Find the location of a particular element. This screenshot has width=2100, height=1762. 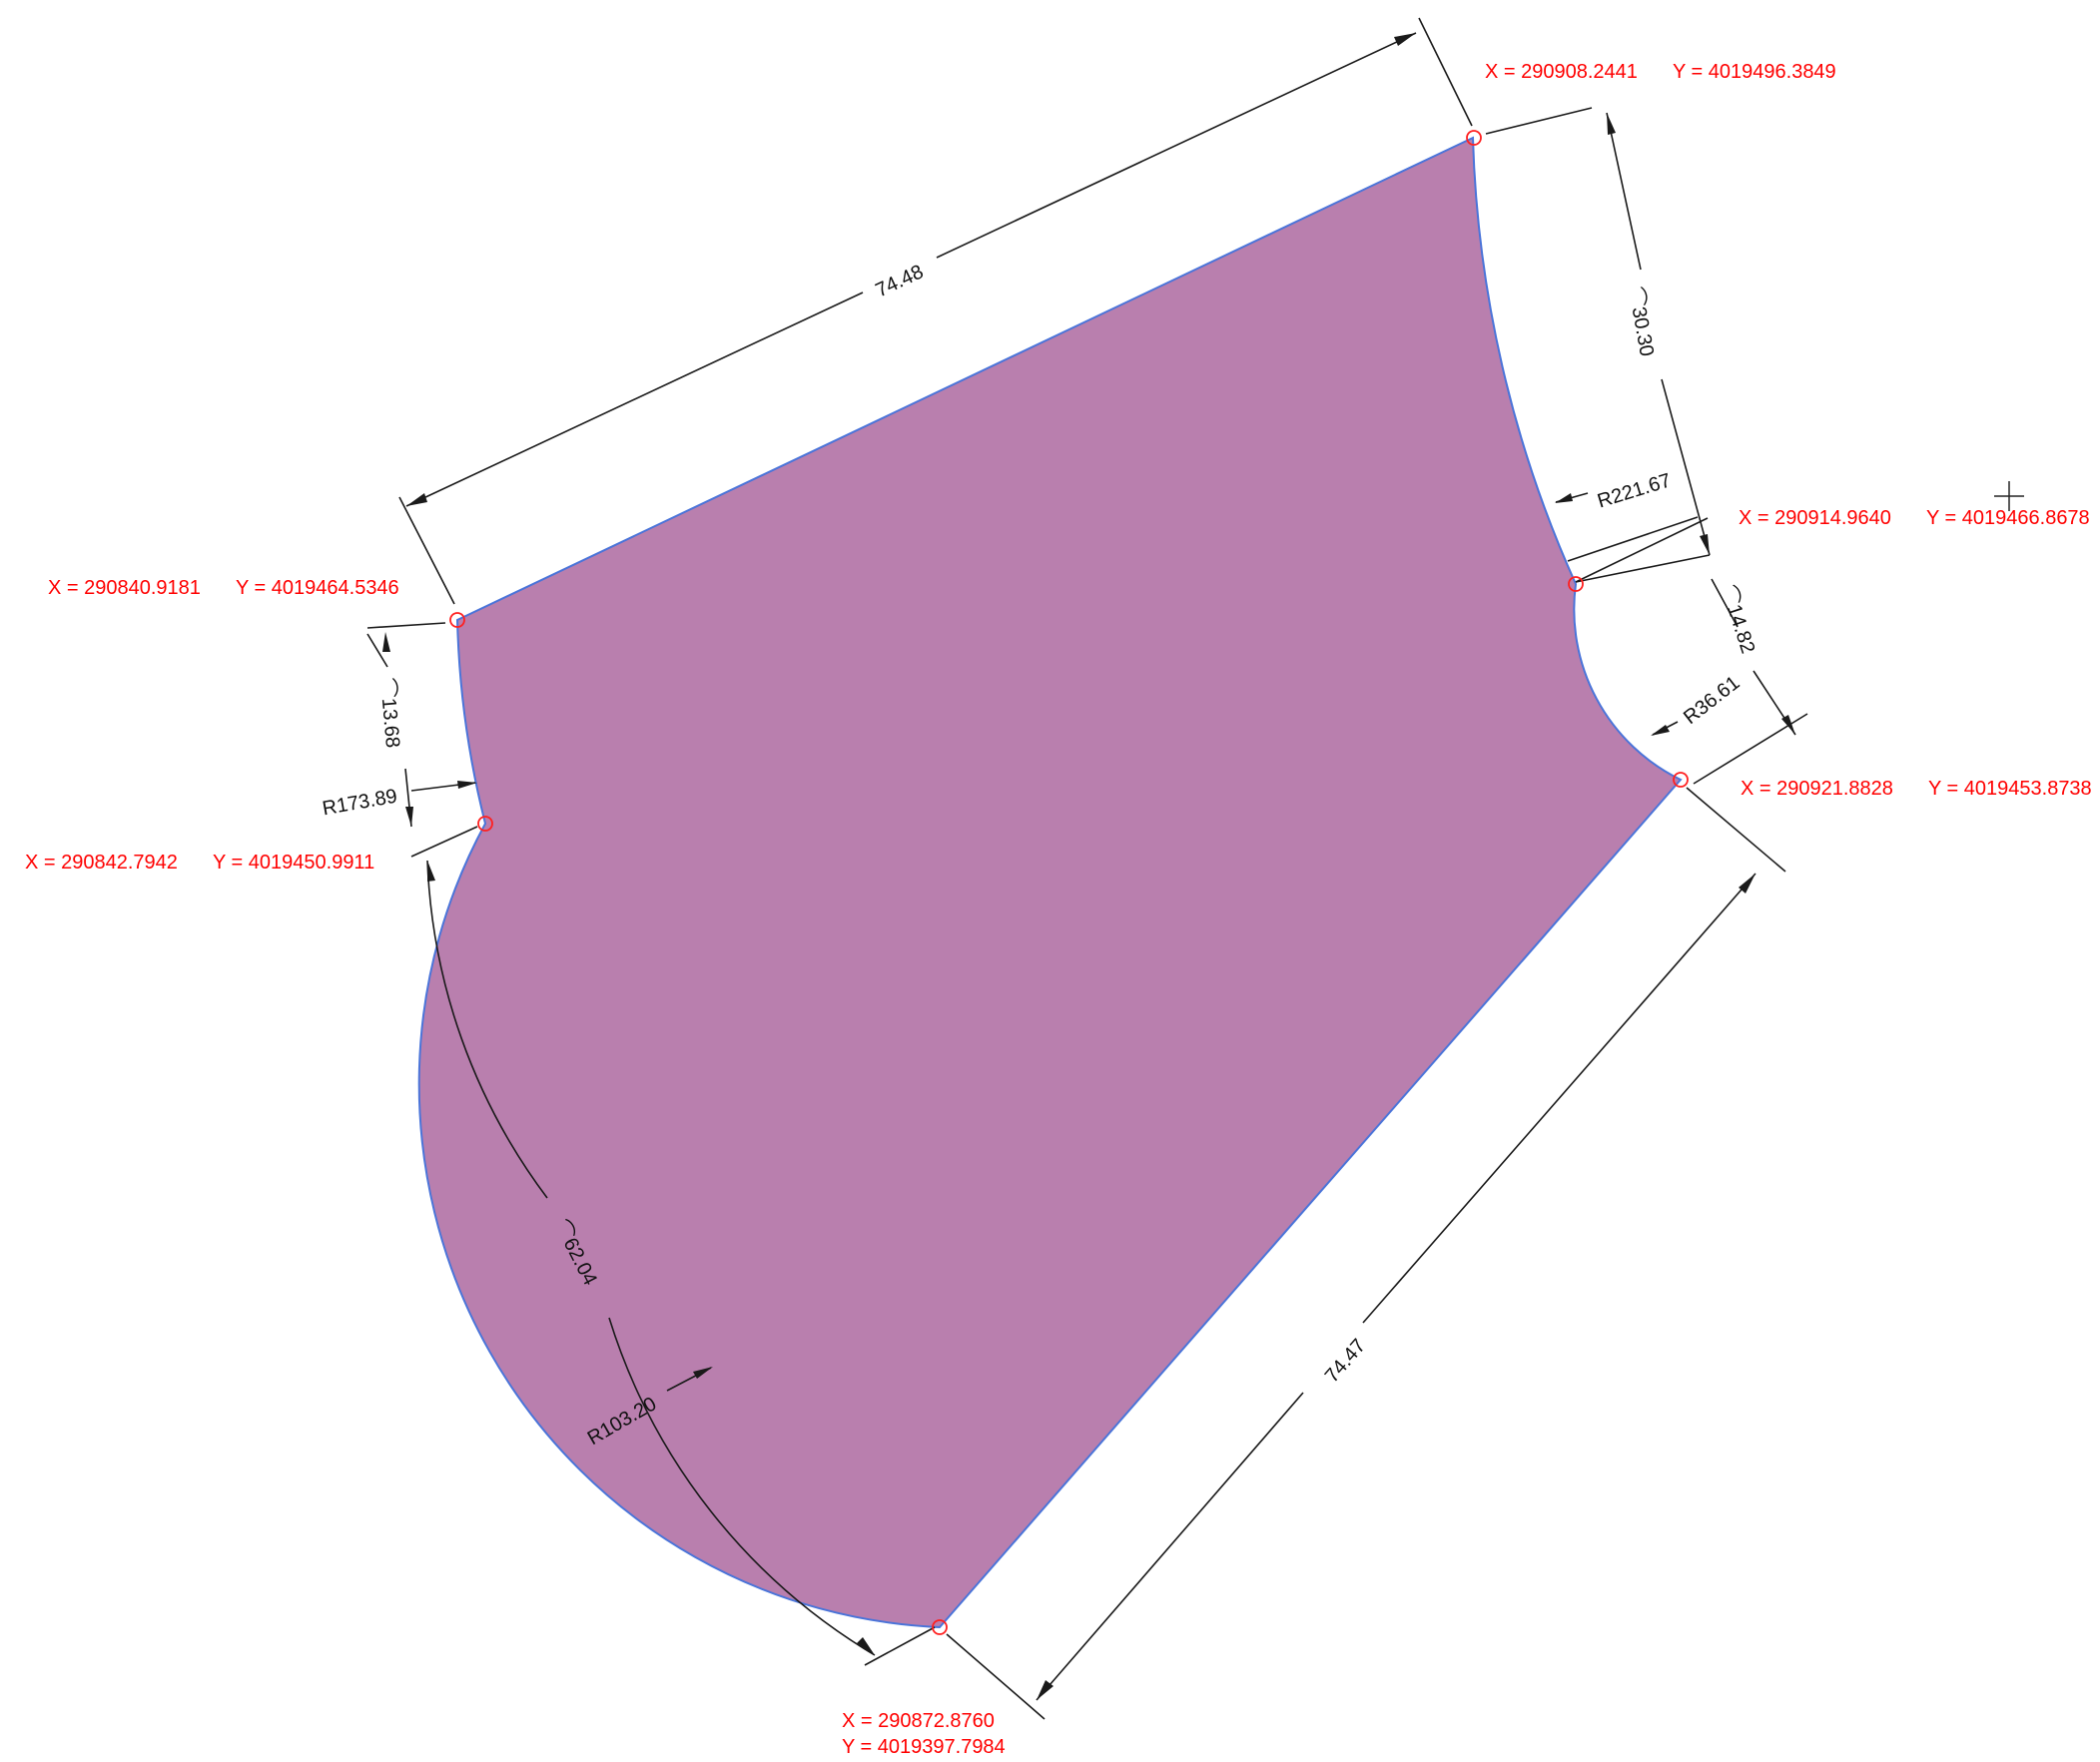

vertex-v6-x: X = 290840.9181 is located at coordinates (124, 588).